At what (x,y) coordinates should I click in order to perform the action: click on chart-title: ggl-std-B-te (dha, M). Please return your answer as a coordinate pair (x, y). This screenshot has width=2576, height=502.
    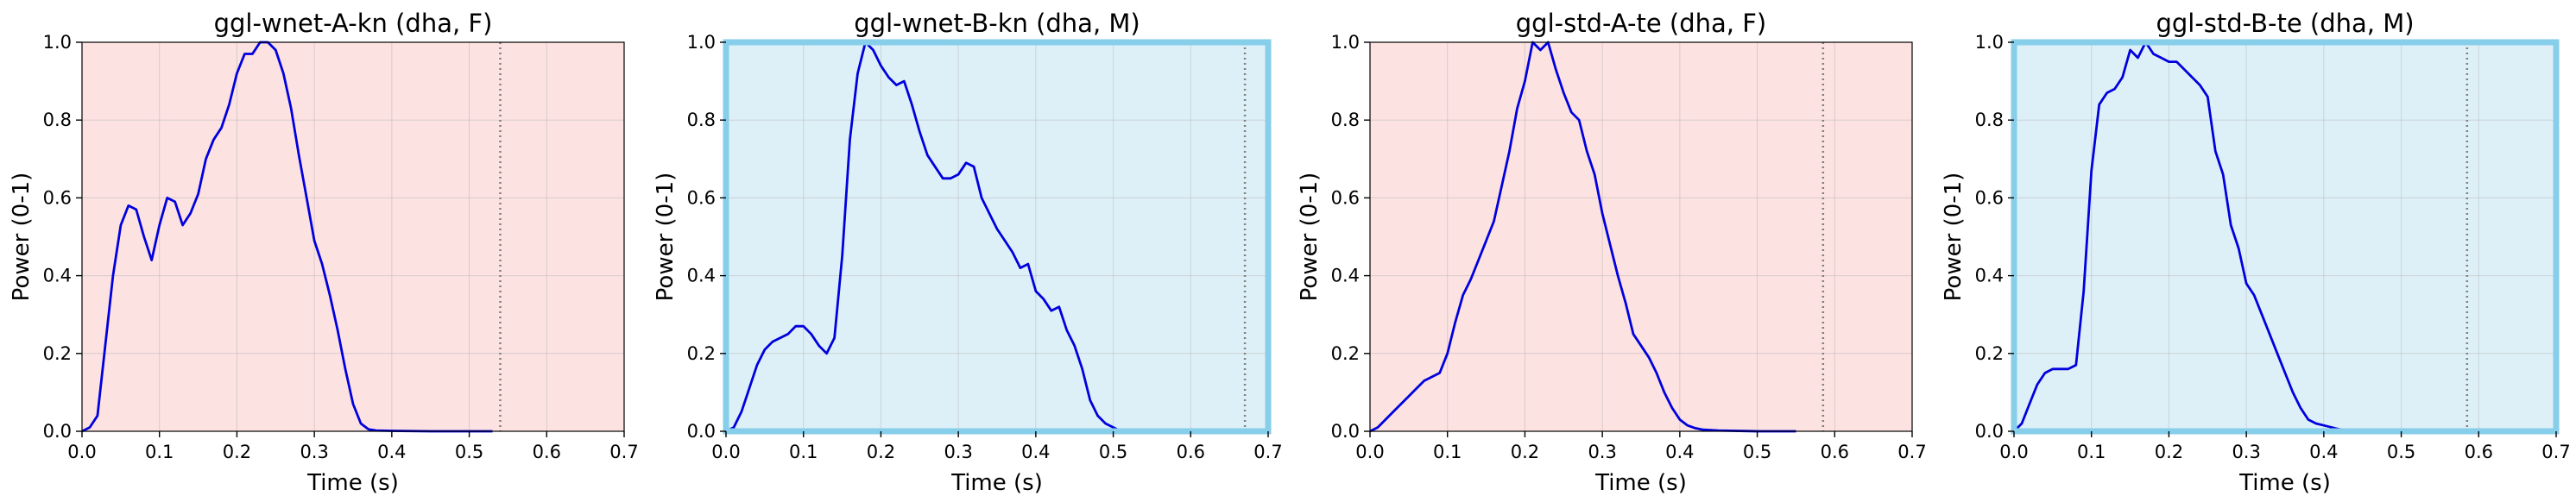
    Looking at the image, I should click on (2285, 23).